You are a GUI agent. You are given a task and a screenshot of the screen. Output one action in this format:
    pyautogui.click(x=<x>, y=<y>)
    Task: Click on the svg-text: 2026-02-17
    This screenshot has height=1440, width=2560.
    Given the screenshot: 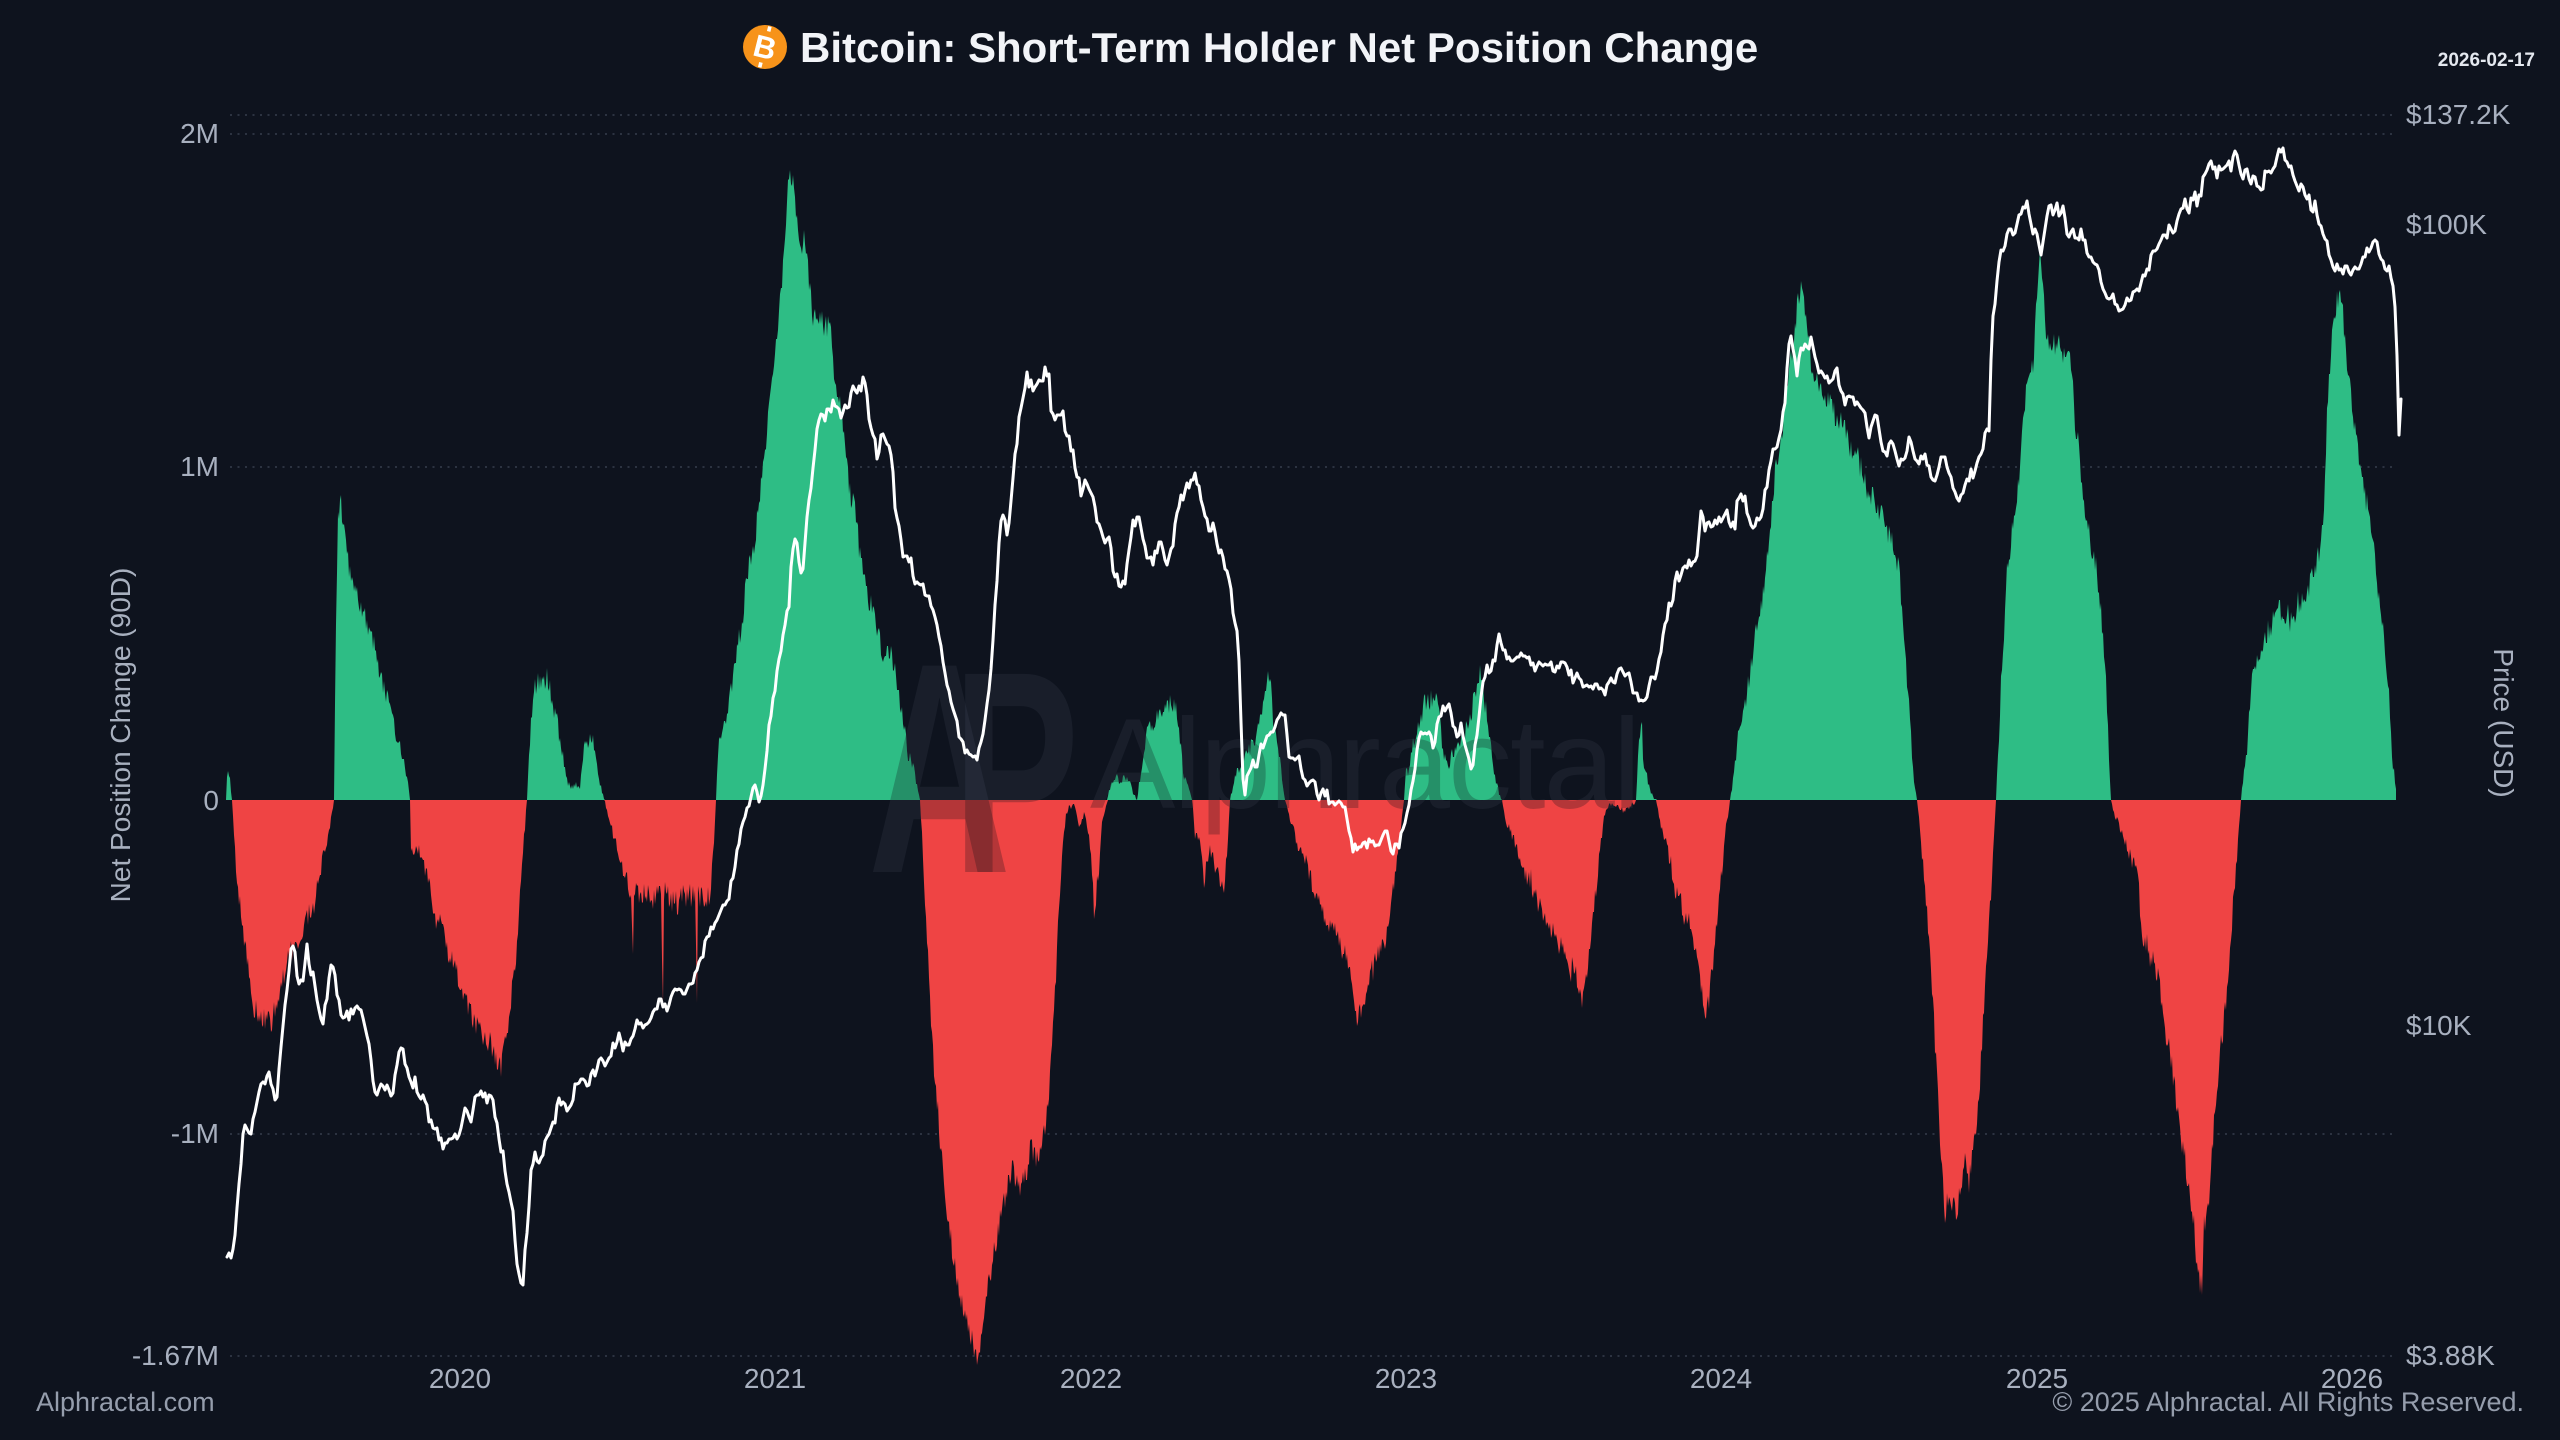 What is the action you would take?
    pyautogui.click(x=2486, y=60)
    